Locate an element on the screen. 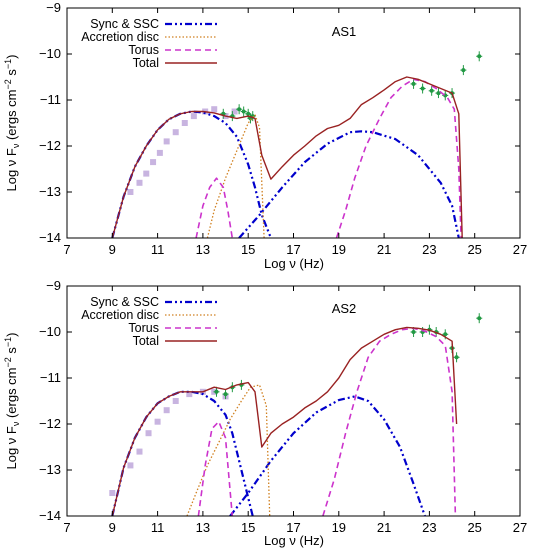 The height and width of the screenshot is (550, 537). x-tick-label: 27 is located at coordinates (520, 527).